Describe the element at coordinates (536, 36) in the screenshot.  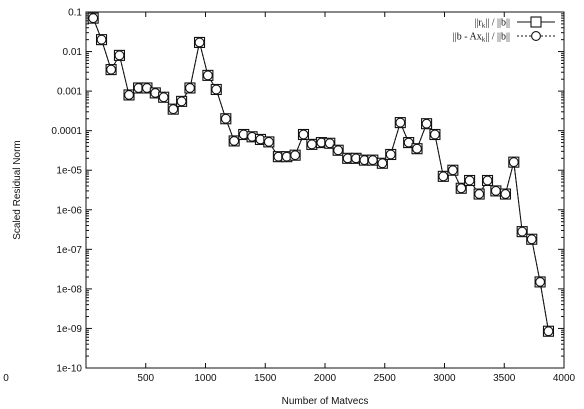
I see `legend-marker-circle` at that location.